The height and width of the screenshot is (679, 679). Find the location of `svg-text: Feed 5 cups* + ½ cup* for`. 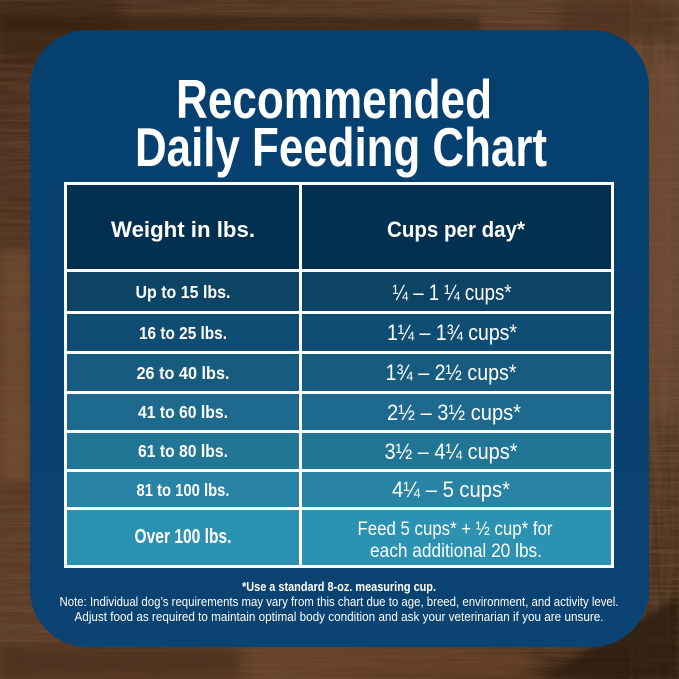

svg-text: Feed 5 cups* + ½ cup* for is located at coordinates (455, 529).